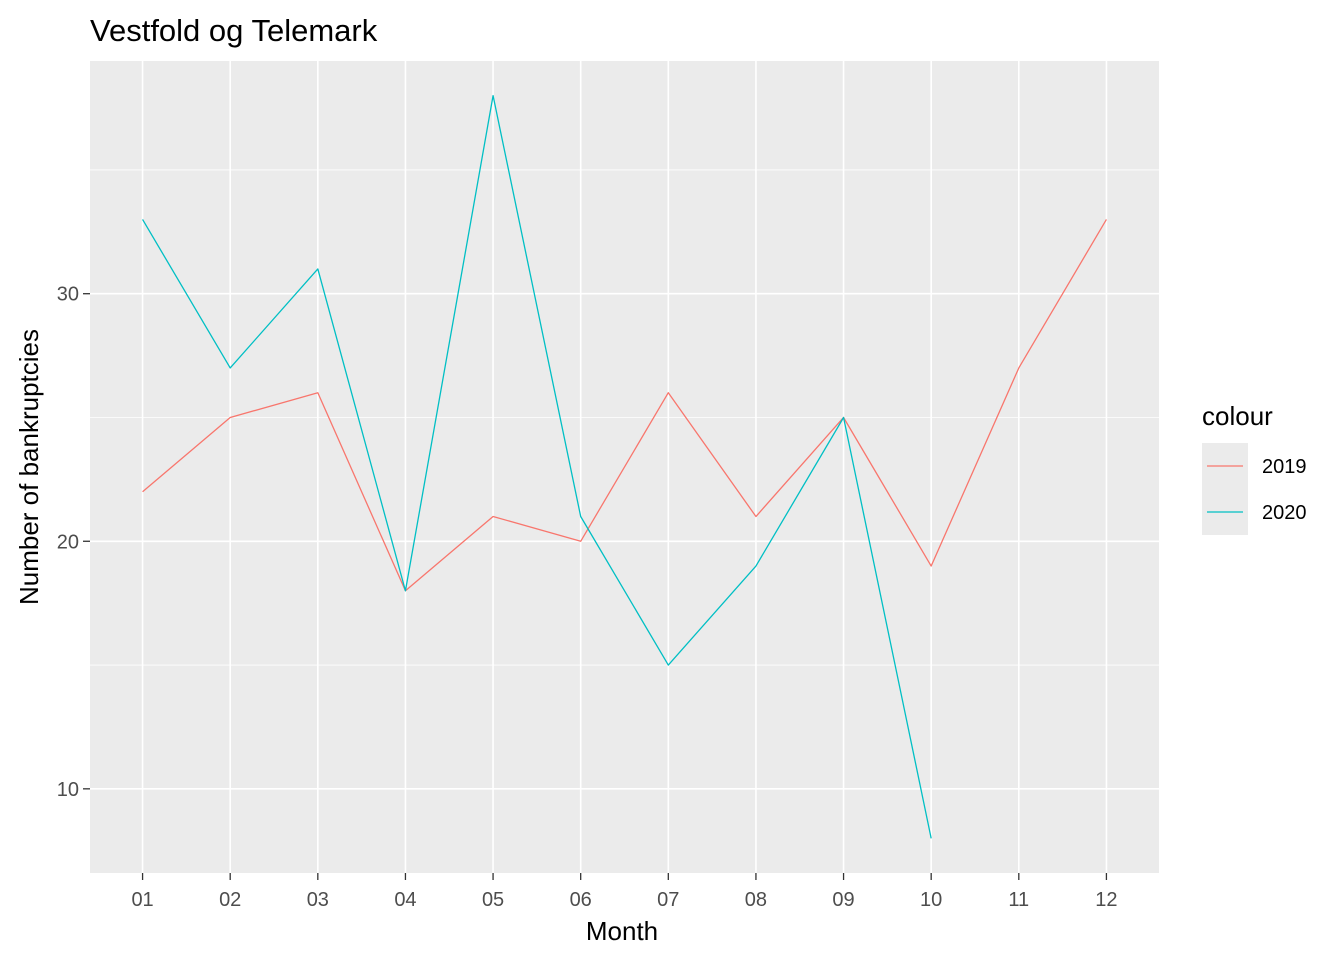 The image size is (1344, 960). What do you see at coordinates (29, 467) in the screenshot?
I see `y-axis-title: Number of bankruptcies` at bounding box center [29, 467].